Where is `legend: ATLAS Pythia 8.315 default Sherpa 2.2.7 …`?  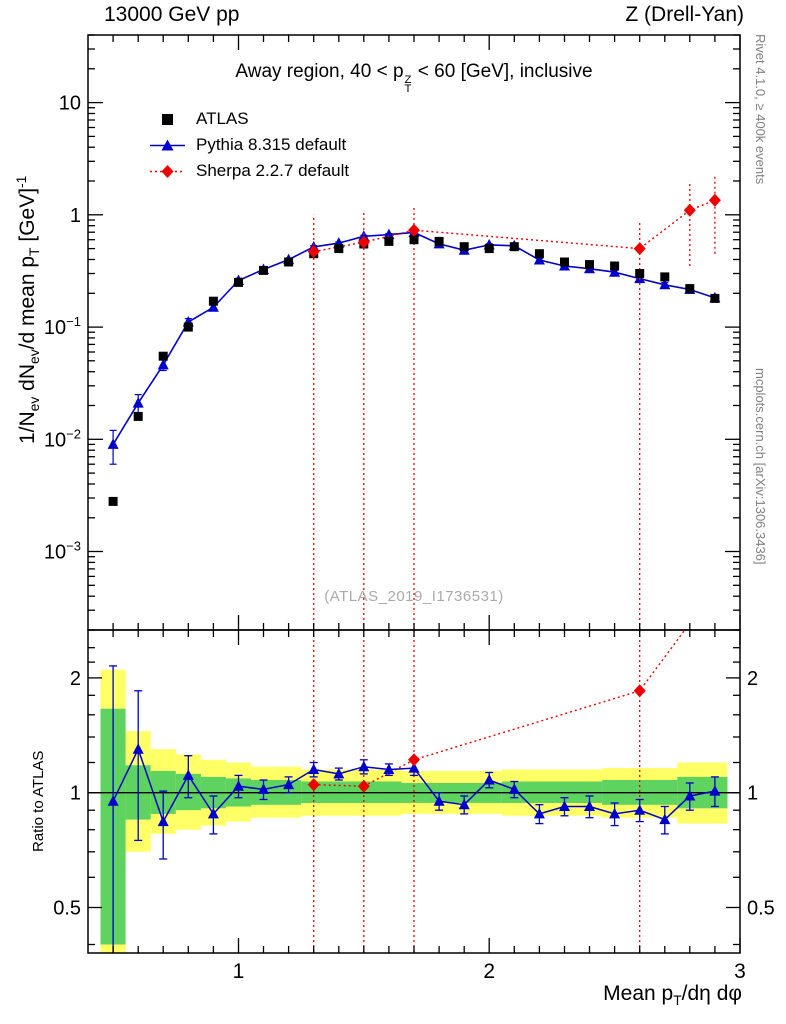 legend: ATLAS Pythia 8.315 default Sherpa 2.2.7 … is located at coordinates (248, 145).